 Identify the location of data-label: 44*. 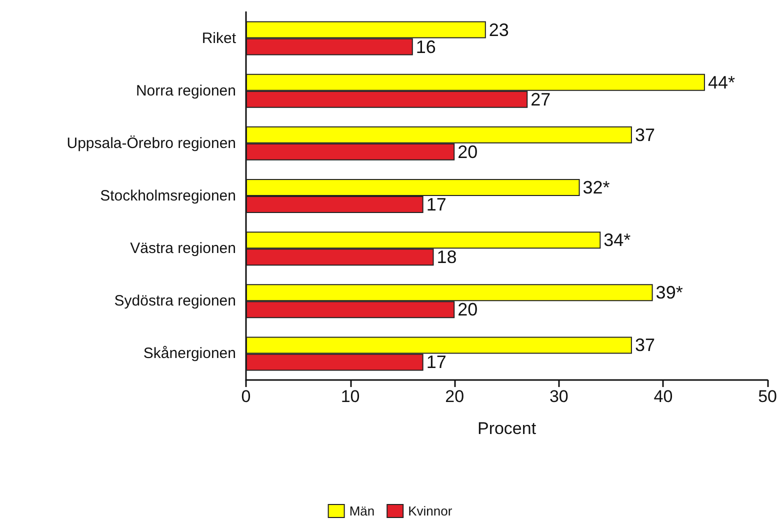
(721, 82).